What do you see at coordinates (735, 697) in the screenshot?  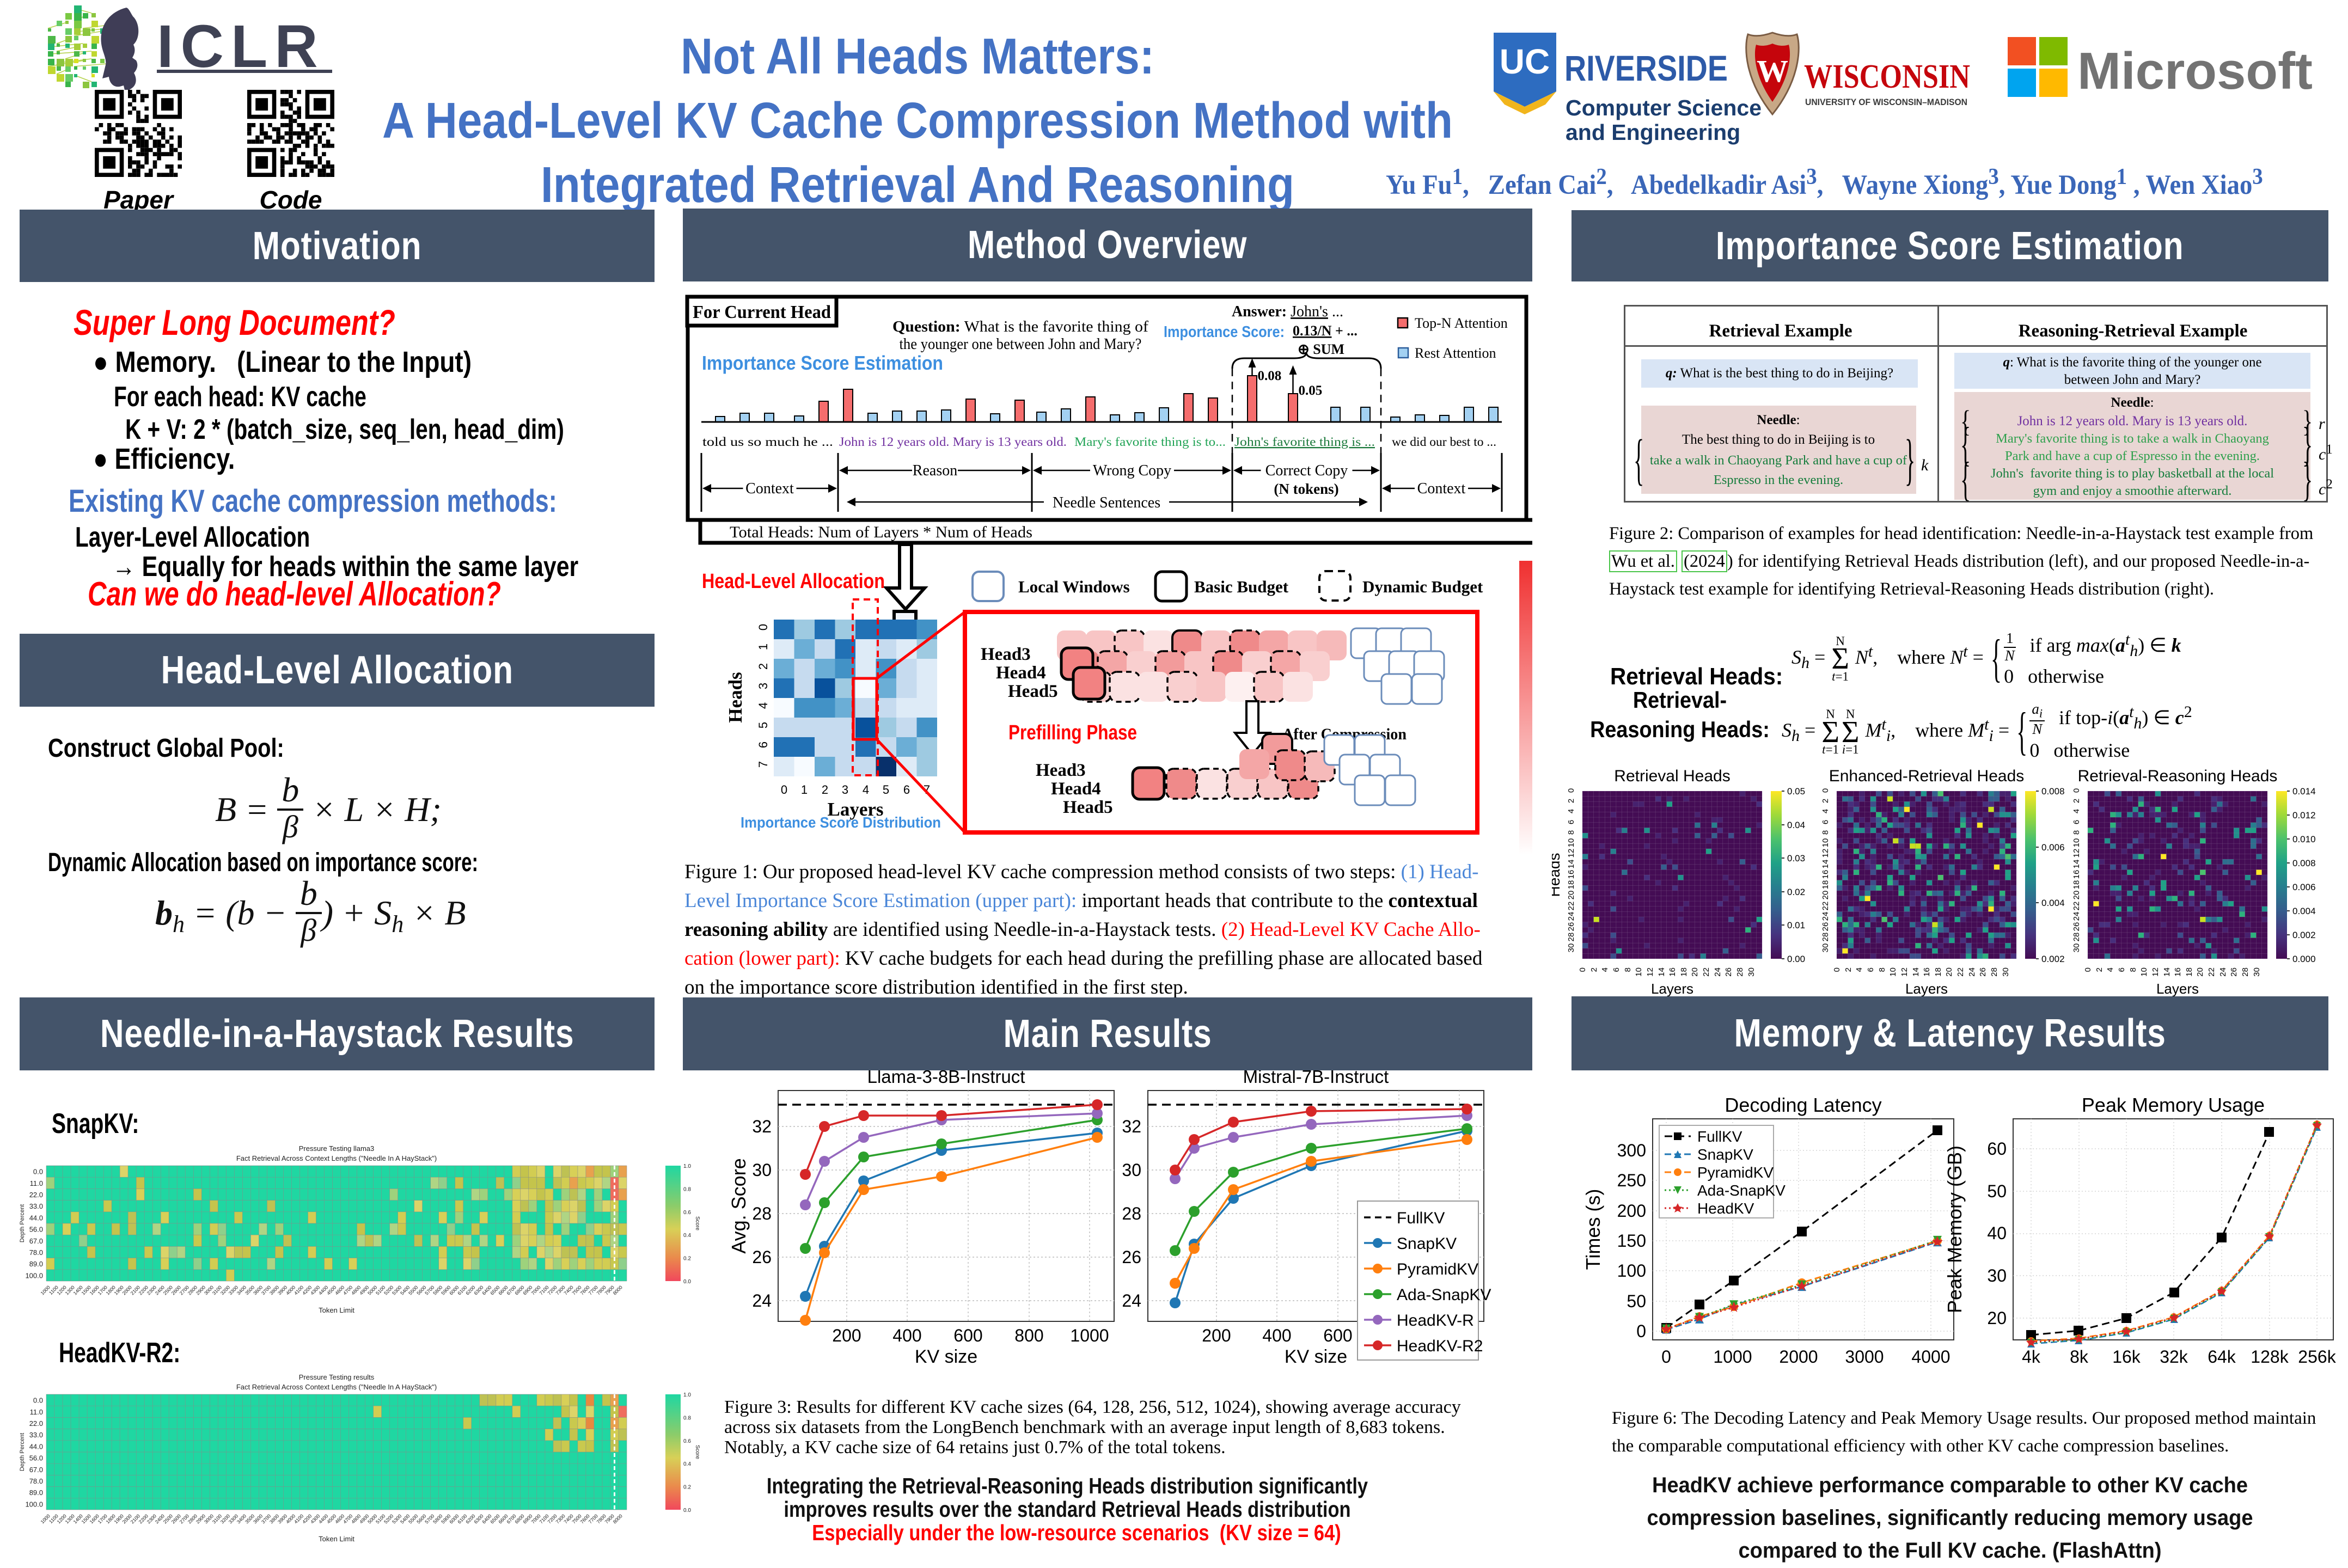 I see `svg-text: Heads` at bounding box center [735, 697].